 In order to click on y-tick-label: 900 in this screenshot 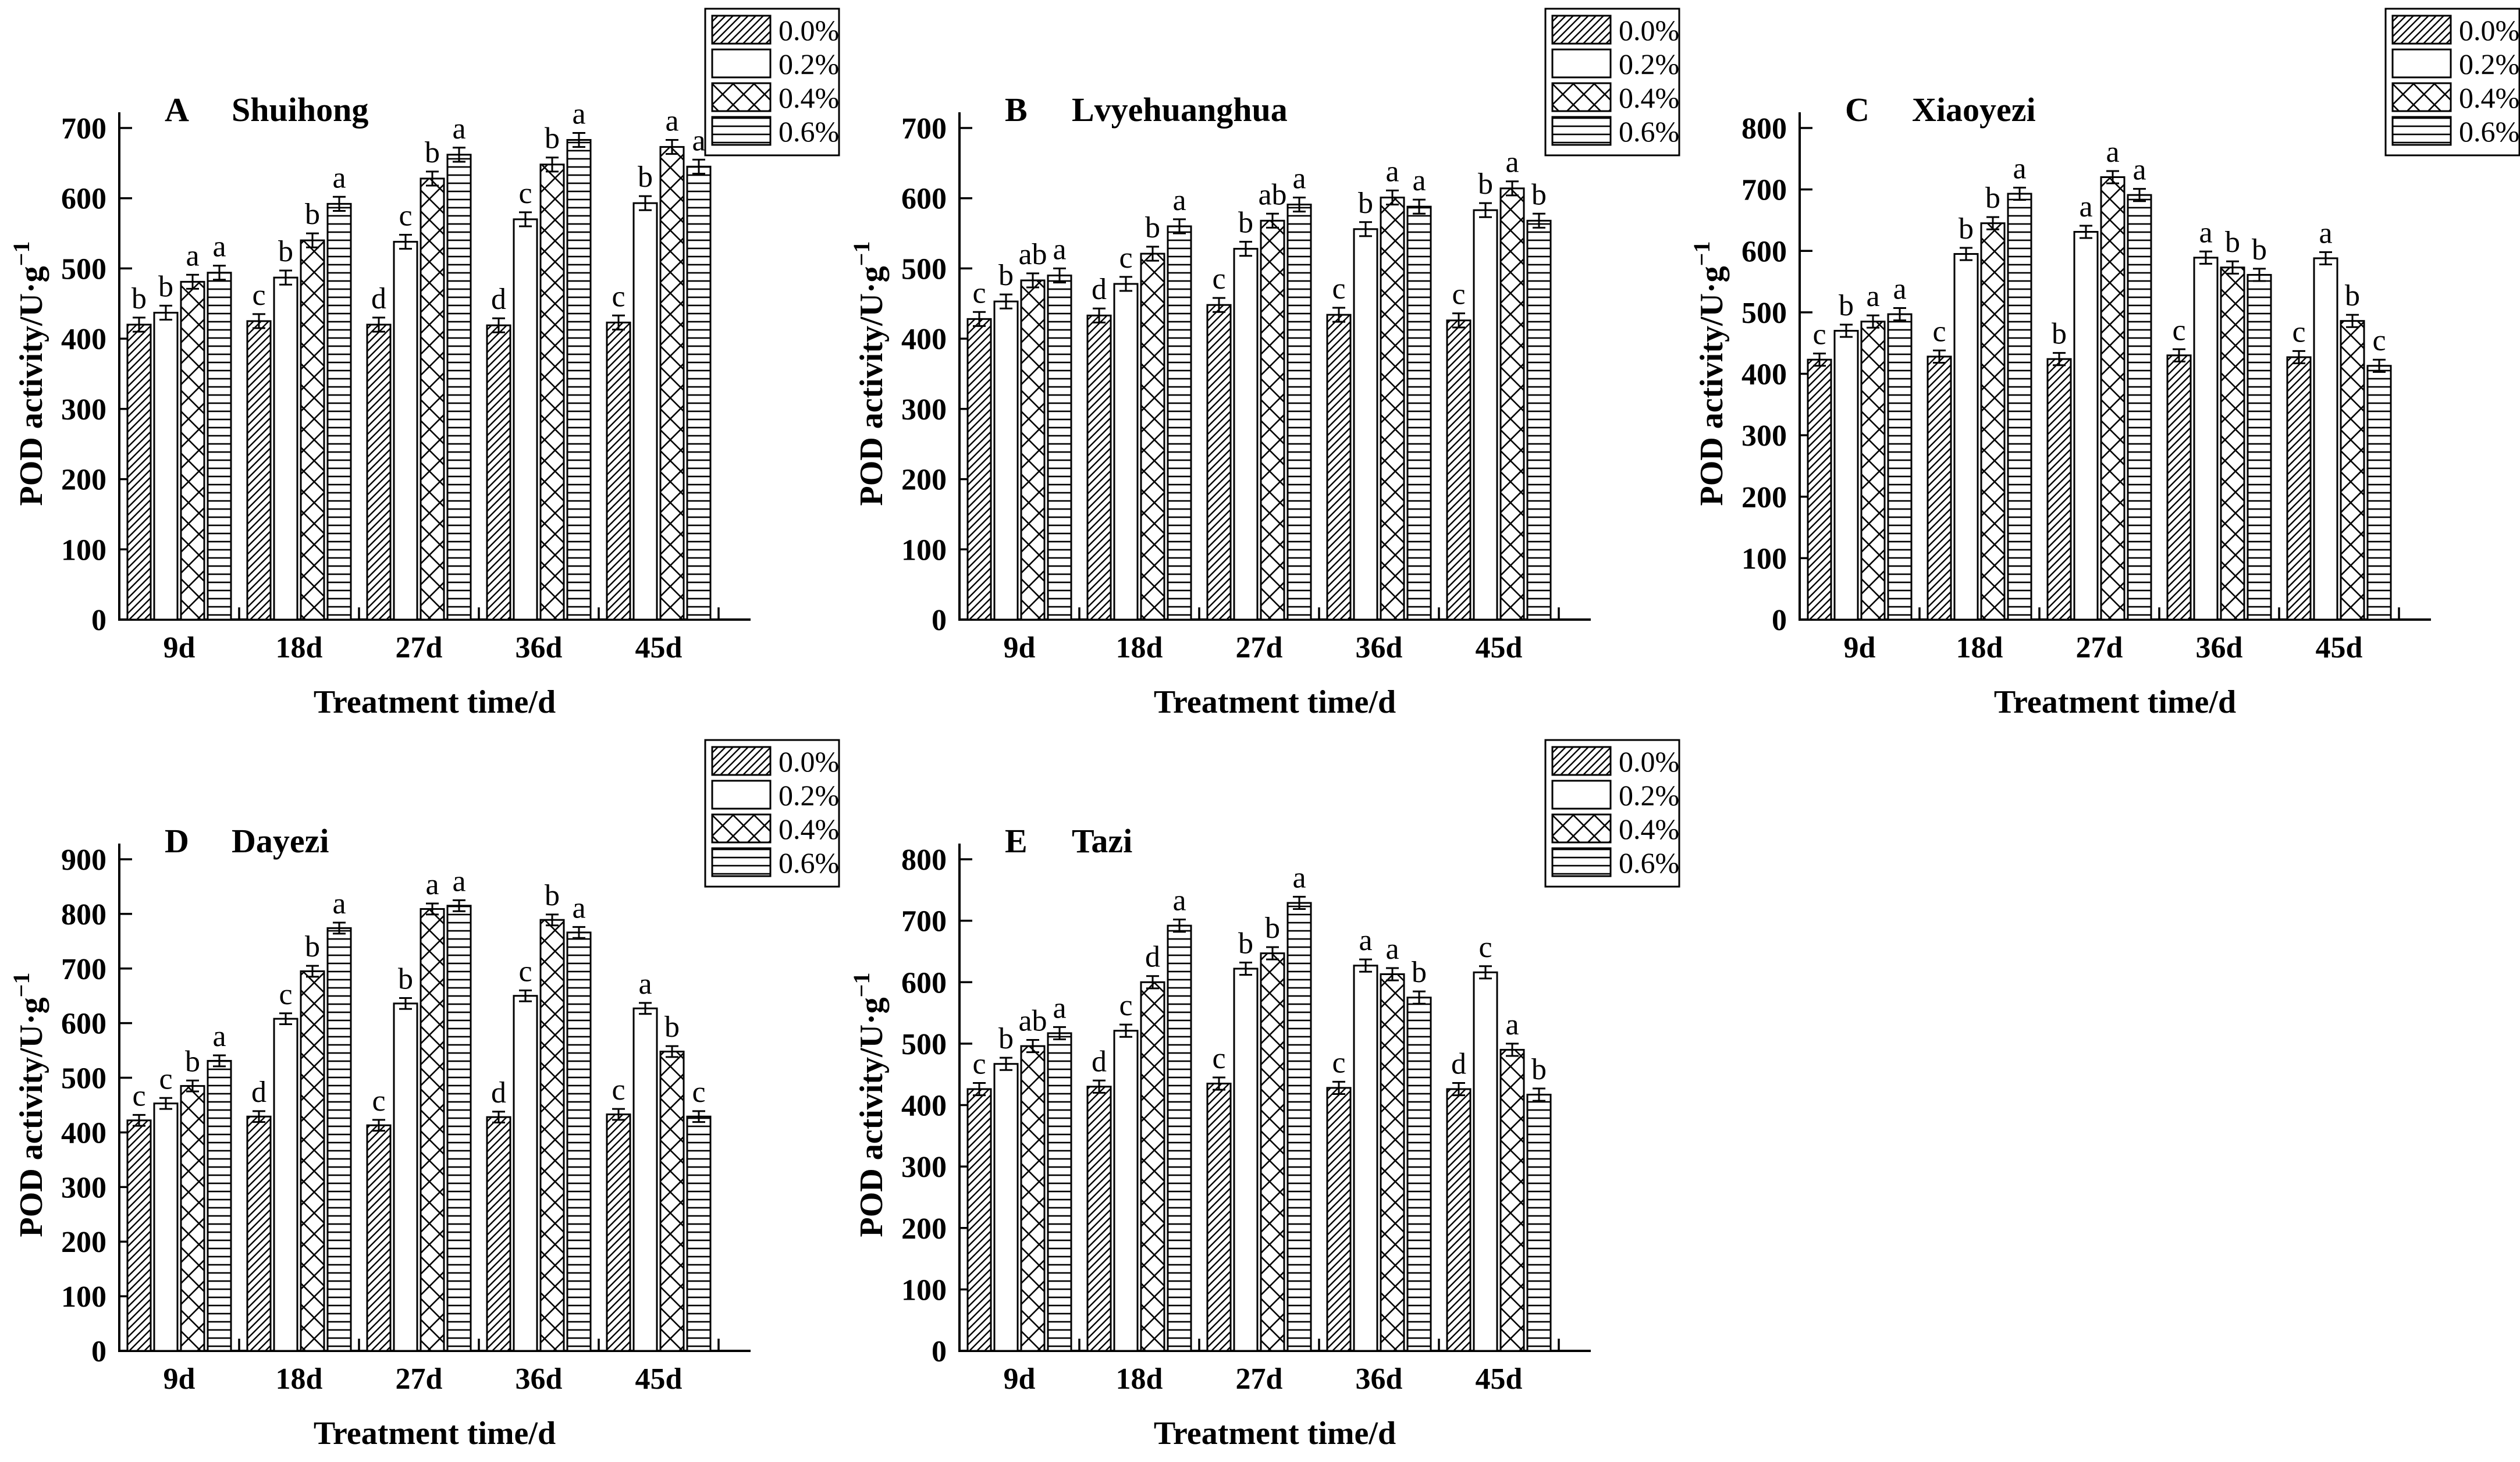, I will do `click(83, 860)`.